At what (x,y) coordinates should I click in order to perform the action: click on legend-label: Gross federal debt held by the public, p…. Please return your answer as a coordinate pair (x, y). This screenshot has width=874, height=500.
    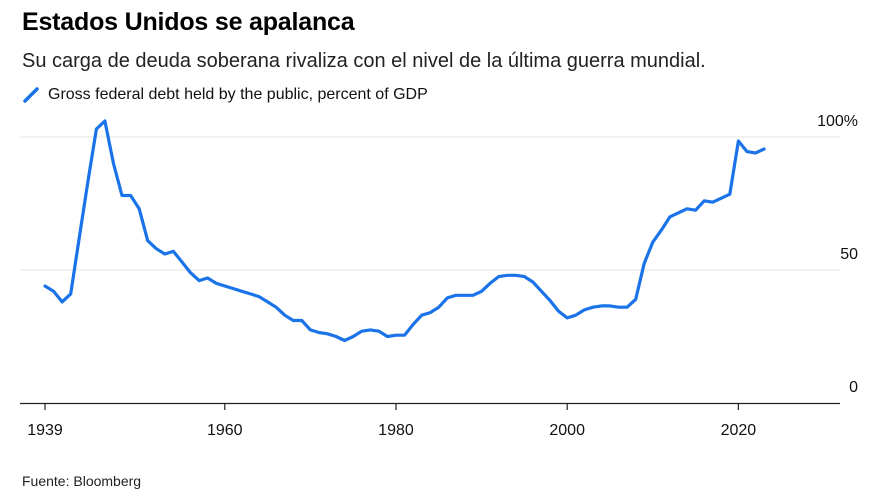
    Looking at the image, I should click on (238, 94).